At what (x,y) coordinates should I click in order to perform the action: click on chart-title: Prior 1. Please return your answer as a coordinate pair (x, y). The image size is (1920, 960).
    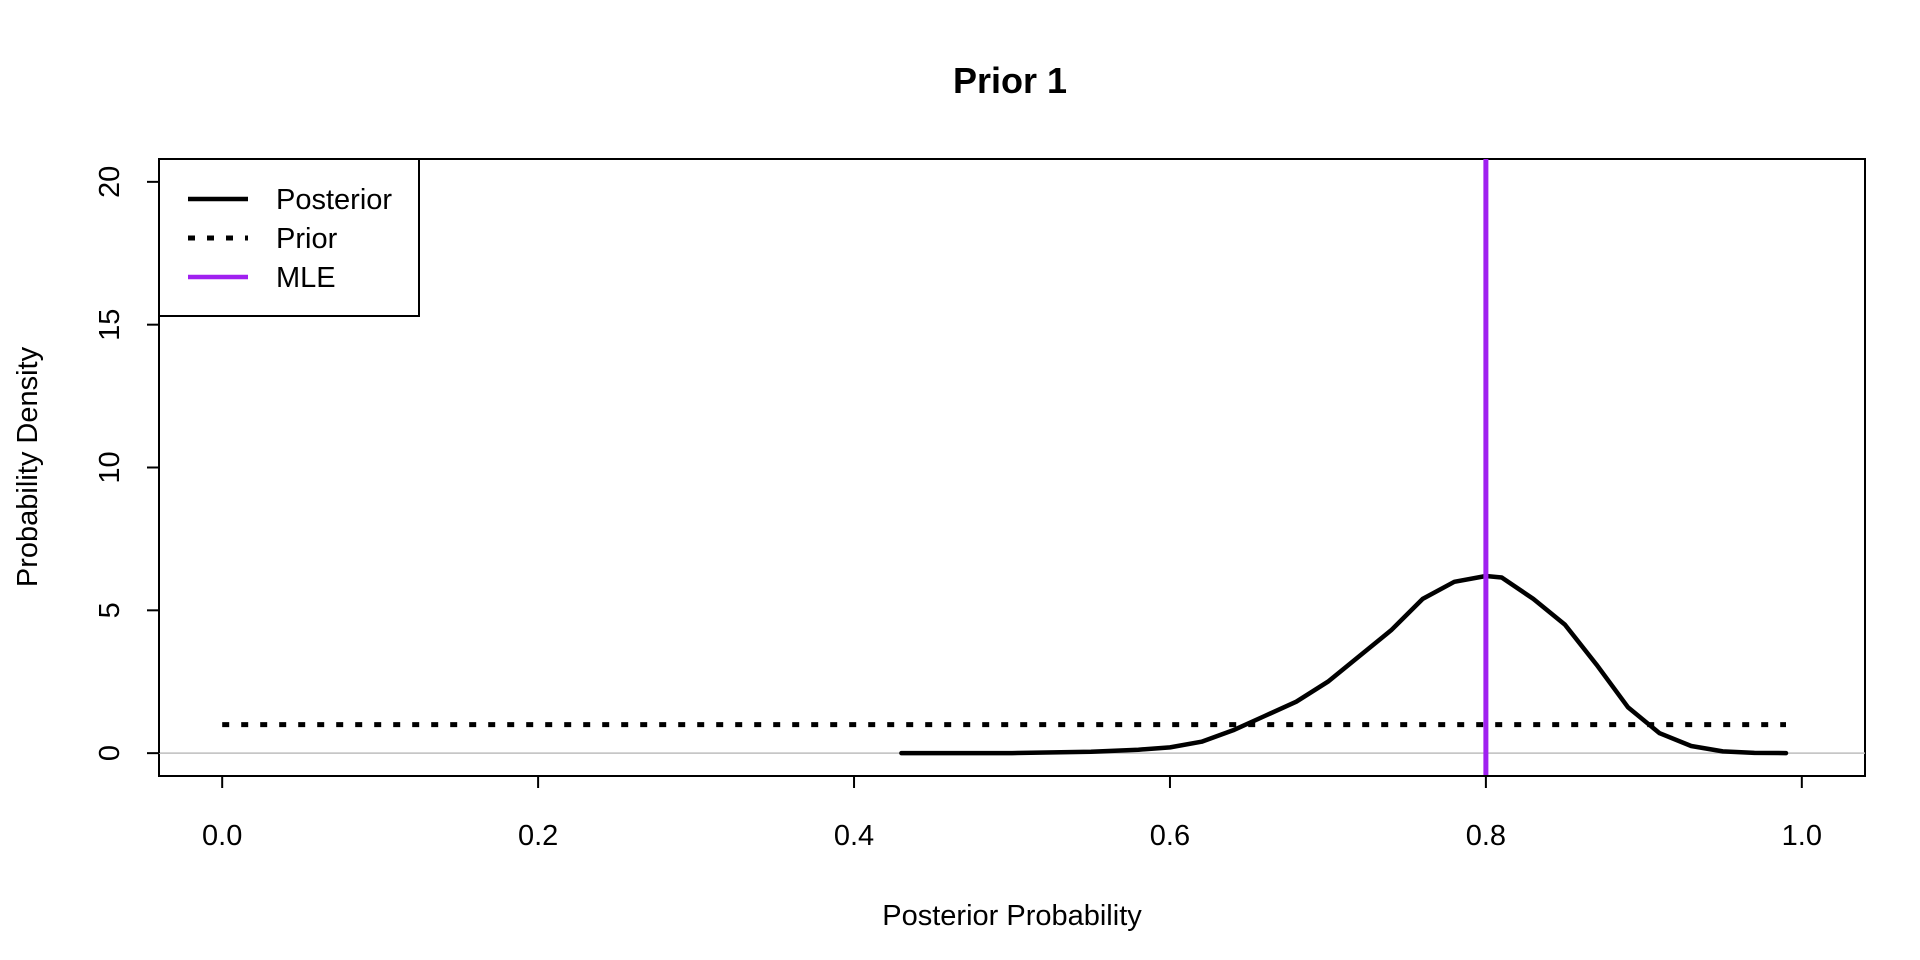
    Looking at the image, I should click on (1010, 80).